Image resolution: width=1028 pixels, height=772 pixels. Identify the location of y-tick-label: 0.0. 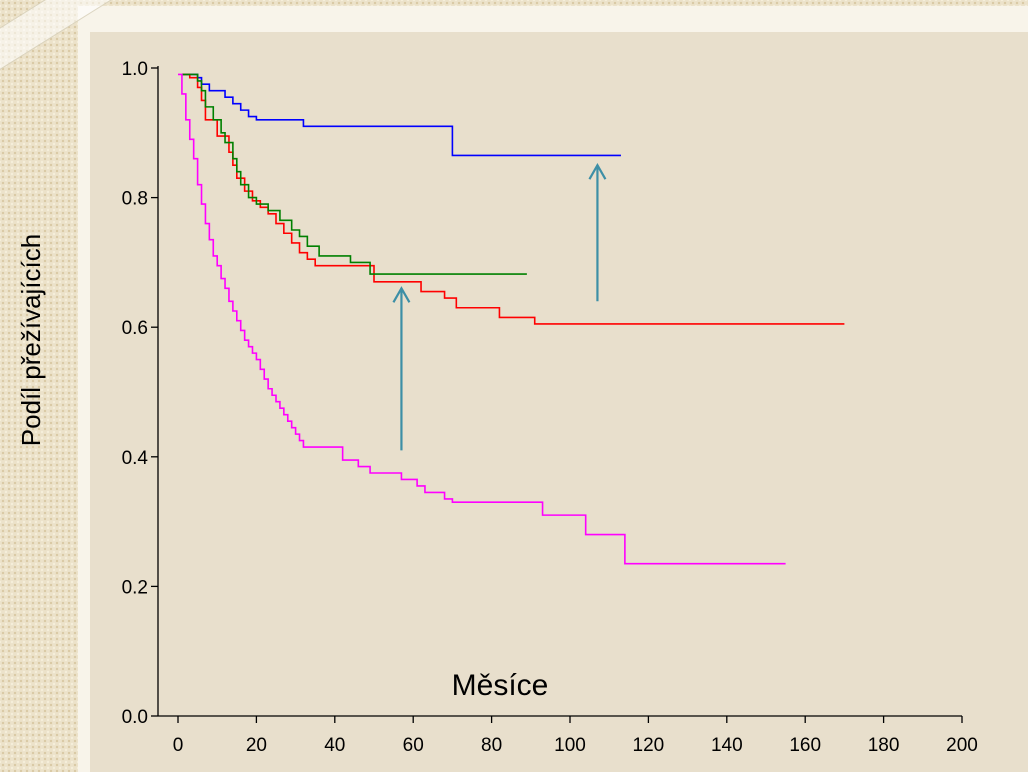
(135, 717).